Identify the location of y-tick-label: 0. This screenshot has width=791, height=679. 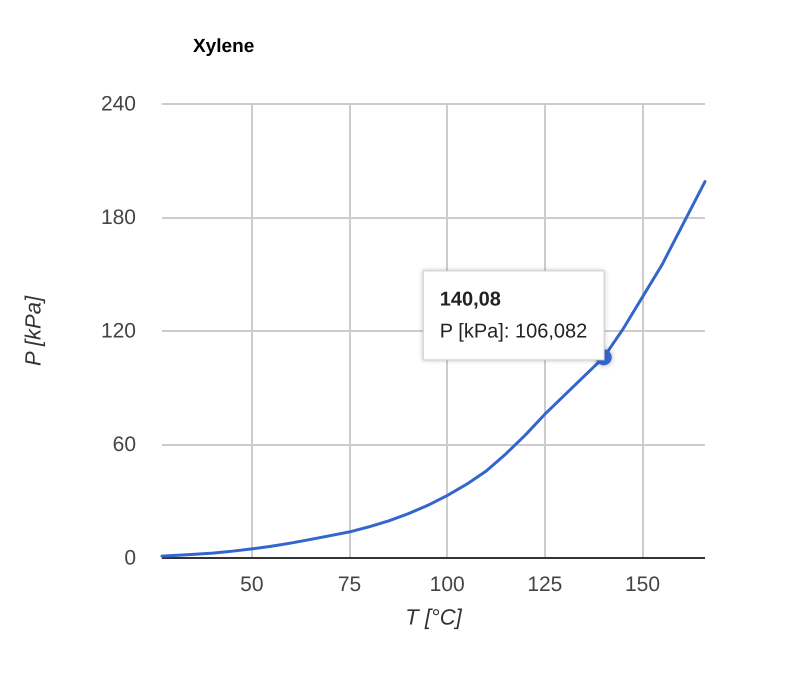
(130, 558).